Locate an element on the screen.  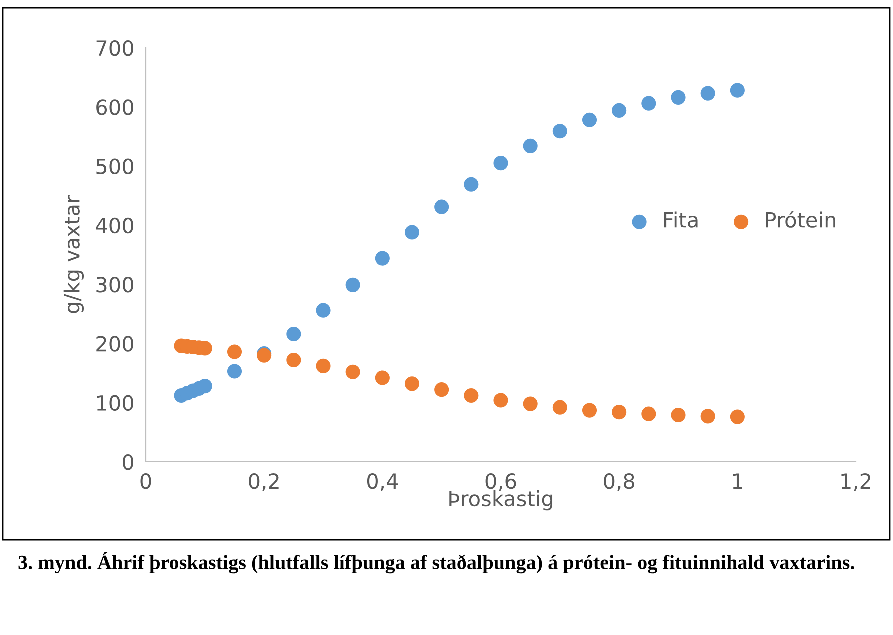
legend-label: Fita is located at coordinates (681, 220).